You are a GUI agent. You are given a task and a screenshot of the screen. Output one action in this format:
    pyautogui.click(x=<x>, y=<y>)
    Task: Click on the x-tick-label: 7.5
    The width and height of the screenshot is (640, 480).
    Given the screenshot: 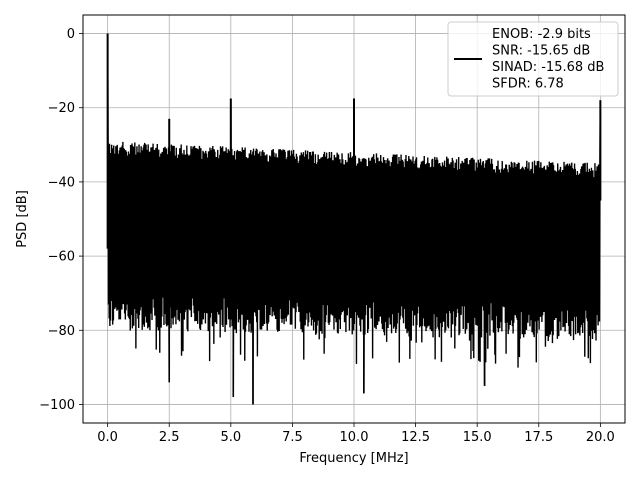 What is the action you would take?
    pyautogui.click(x=292, y=437)
    